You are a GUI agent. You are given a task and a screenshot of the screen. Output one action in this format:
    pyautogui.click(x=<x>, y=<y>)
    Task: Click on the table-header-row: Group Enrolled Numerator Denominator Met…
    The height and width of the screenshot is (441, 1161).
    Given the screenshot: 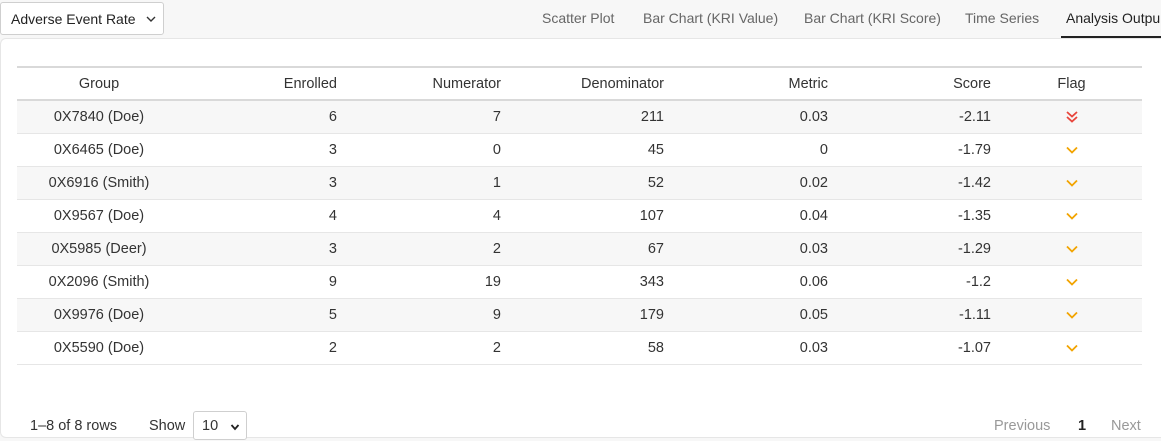 What is the action you would take?
    pyautogui.click(x=579, y=83)
    